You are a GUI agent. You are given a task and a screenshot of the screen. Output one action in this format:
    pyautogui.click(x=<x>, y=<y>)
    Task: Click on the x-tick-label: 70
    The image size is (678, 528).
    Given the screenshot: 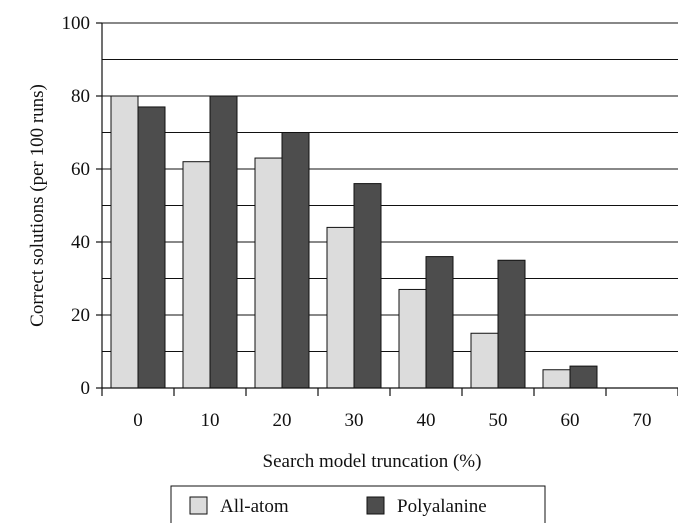 What is the action you would take?
    pyautogui.click(x=642, y=420)
    